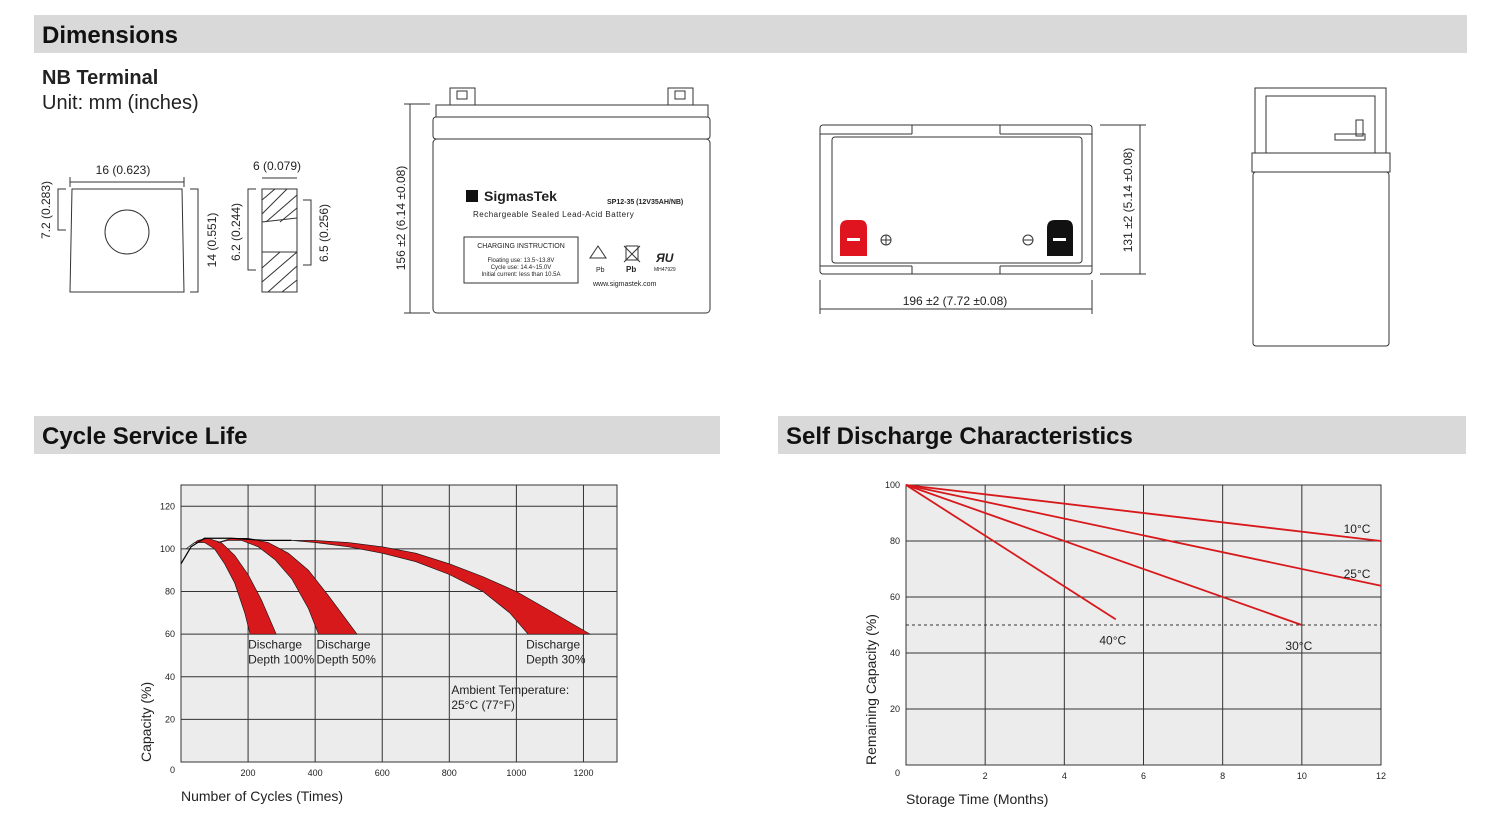  What do you see at coordinates (665, 270) in the screenshot?
I see `mark: MH47929` at bounding box center [665, 270].